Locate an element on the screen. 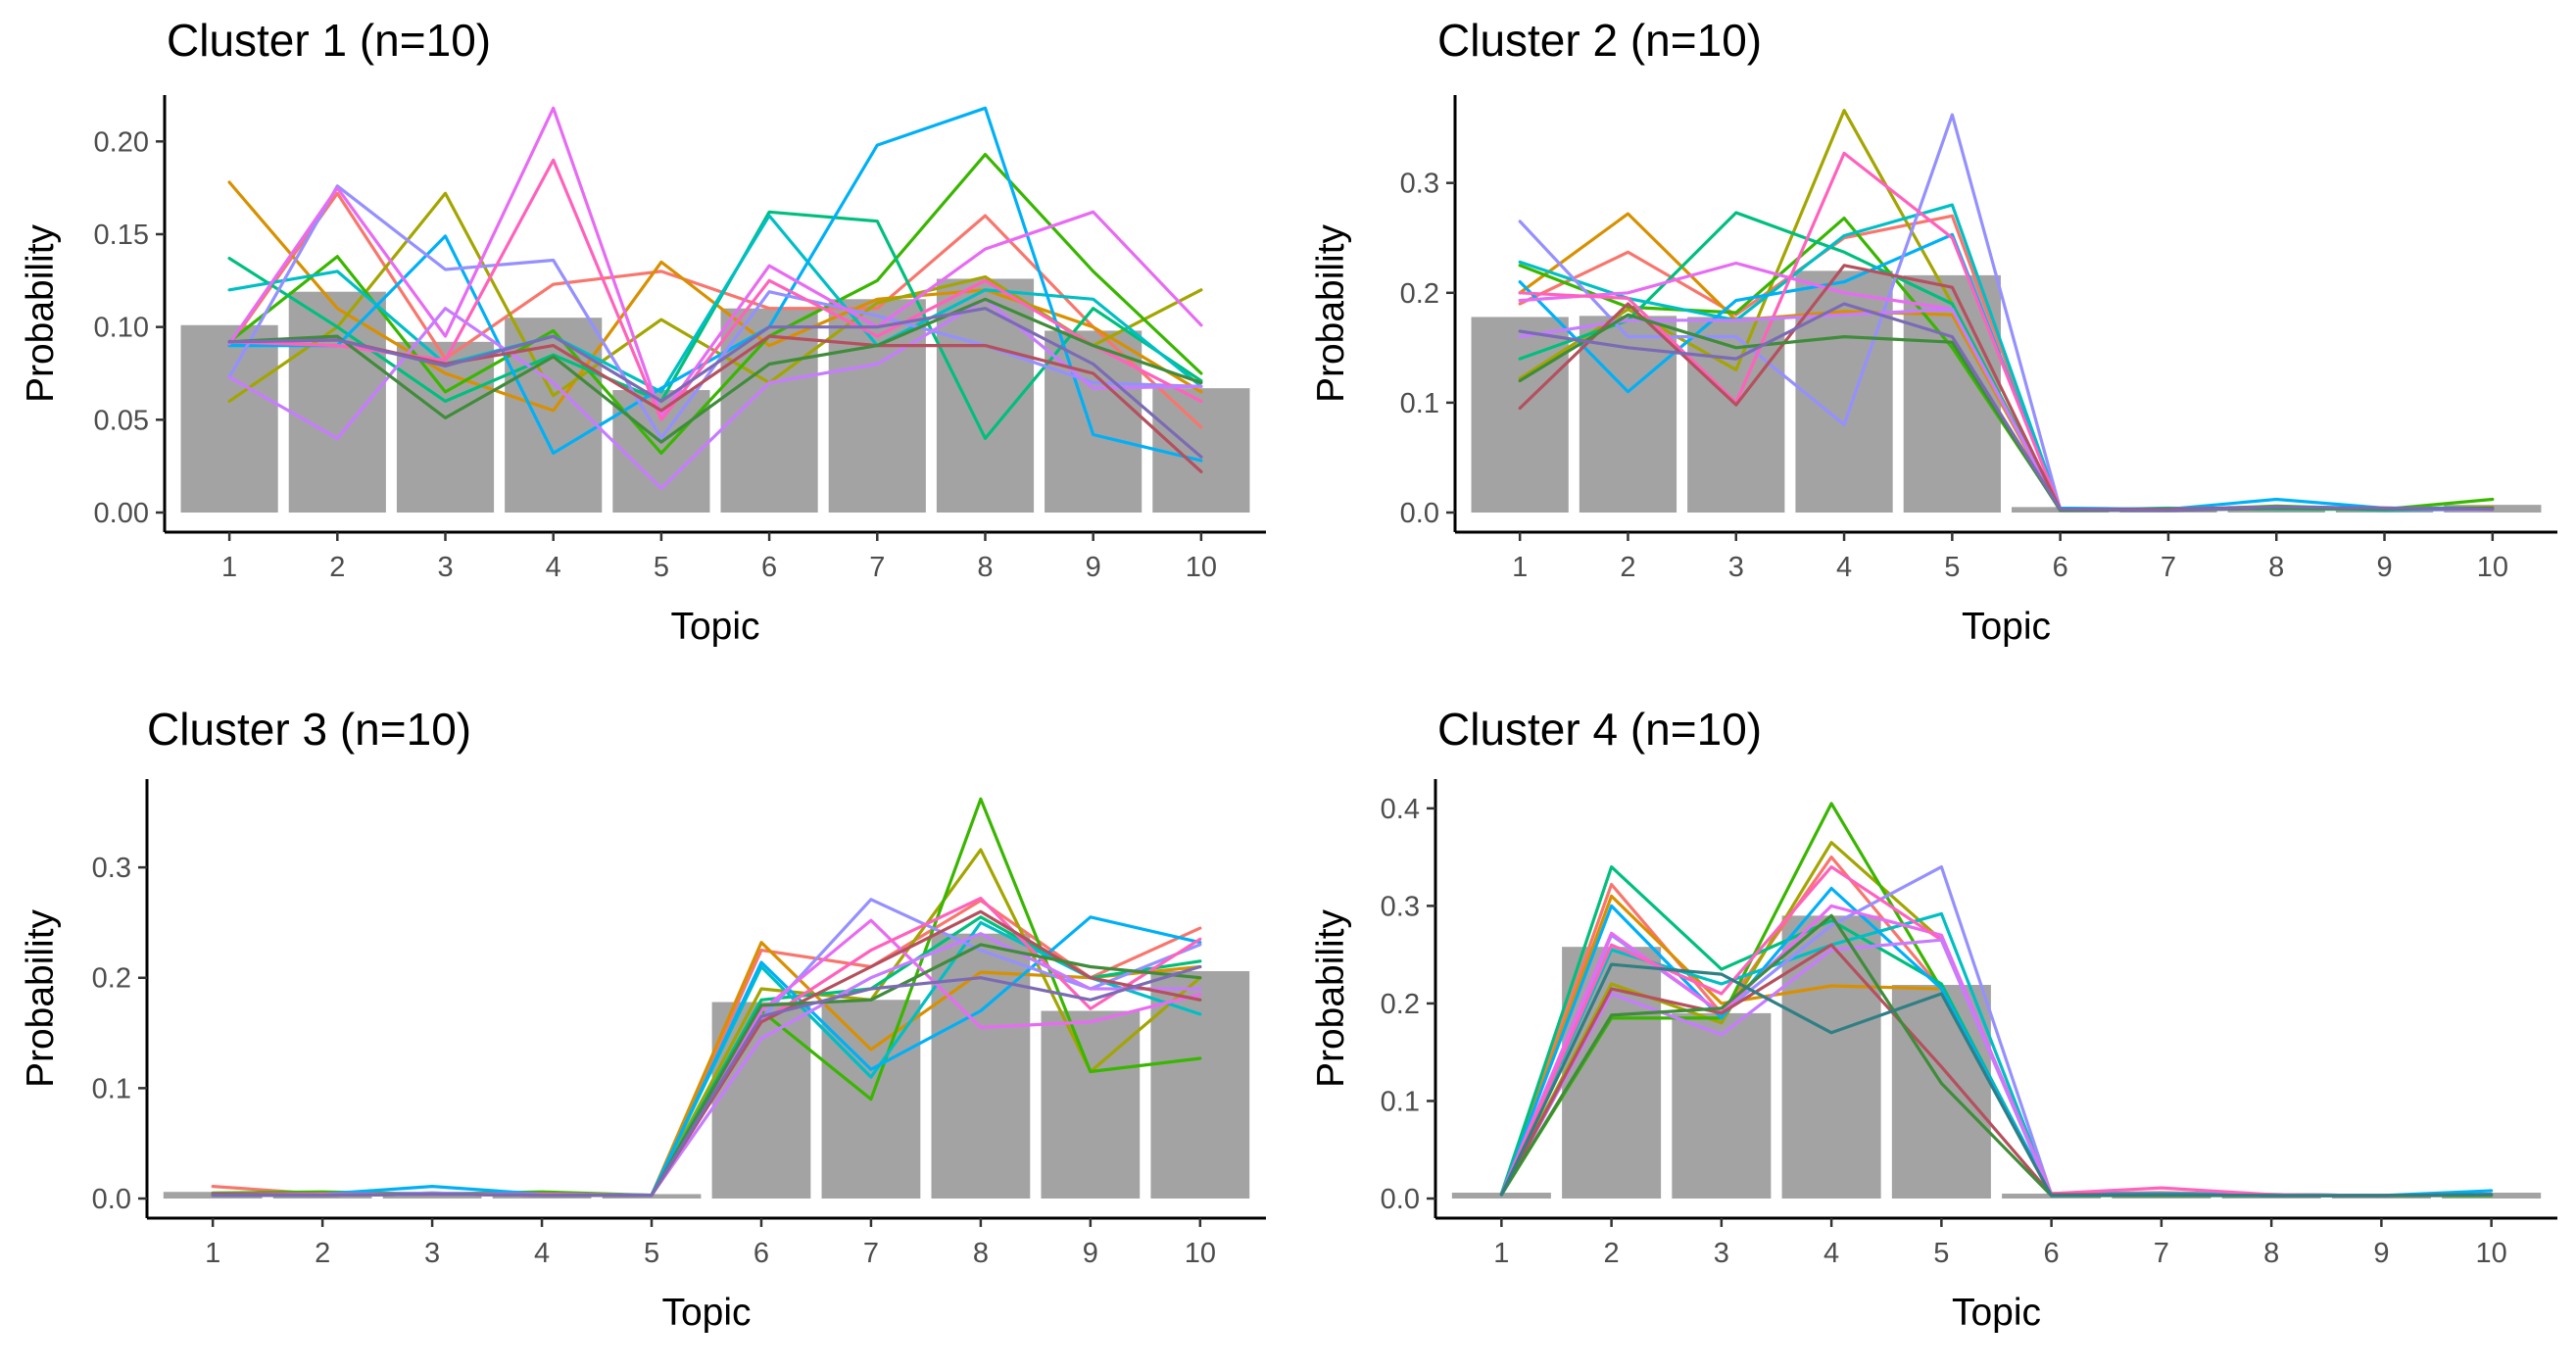 The image size is (2576, 1371). chart-title: Cluster 2 (n=10) is located at coordinates (1599, 40).